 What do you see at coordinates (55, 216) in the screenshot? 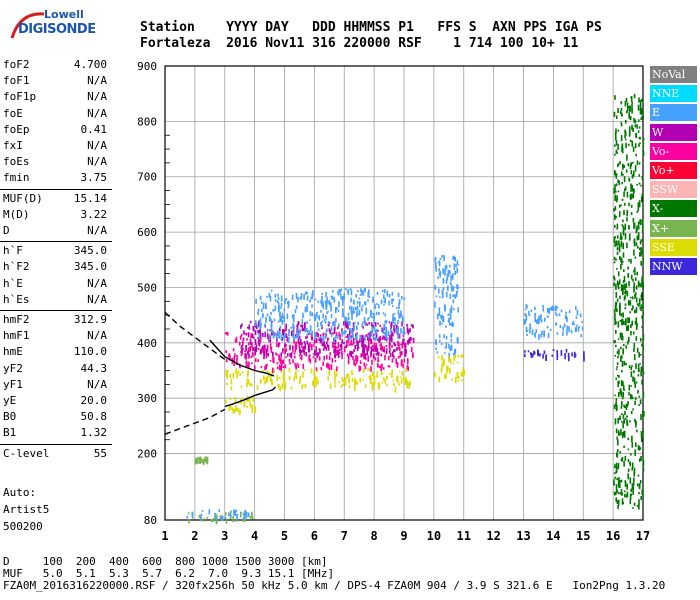
I see `param-row: M(D) 3.22` at bounding box center [55, 216].